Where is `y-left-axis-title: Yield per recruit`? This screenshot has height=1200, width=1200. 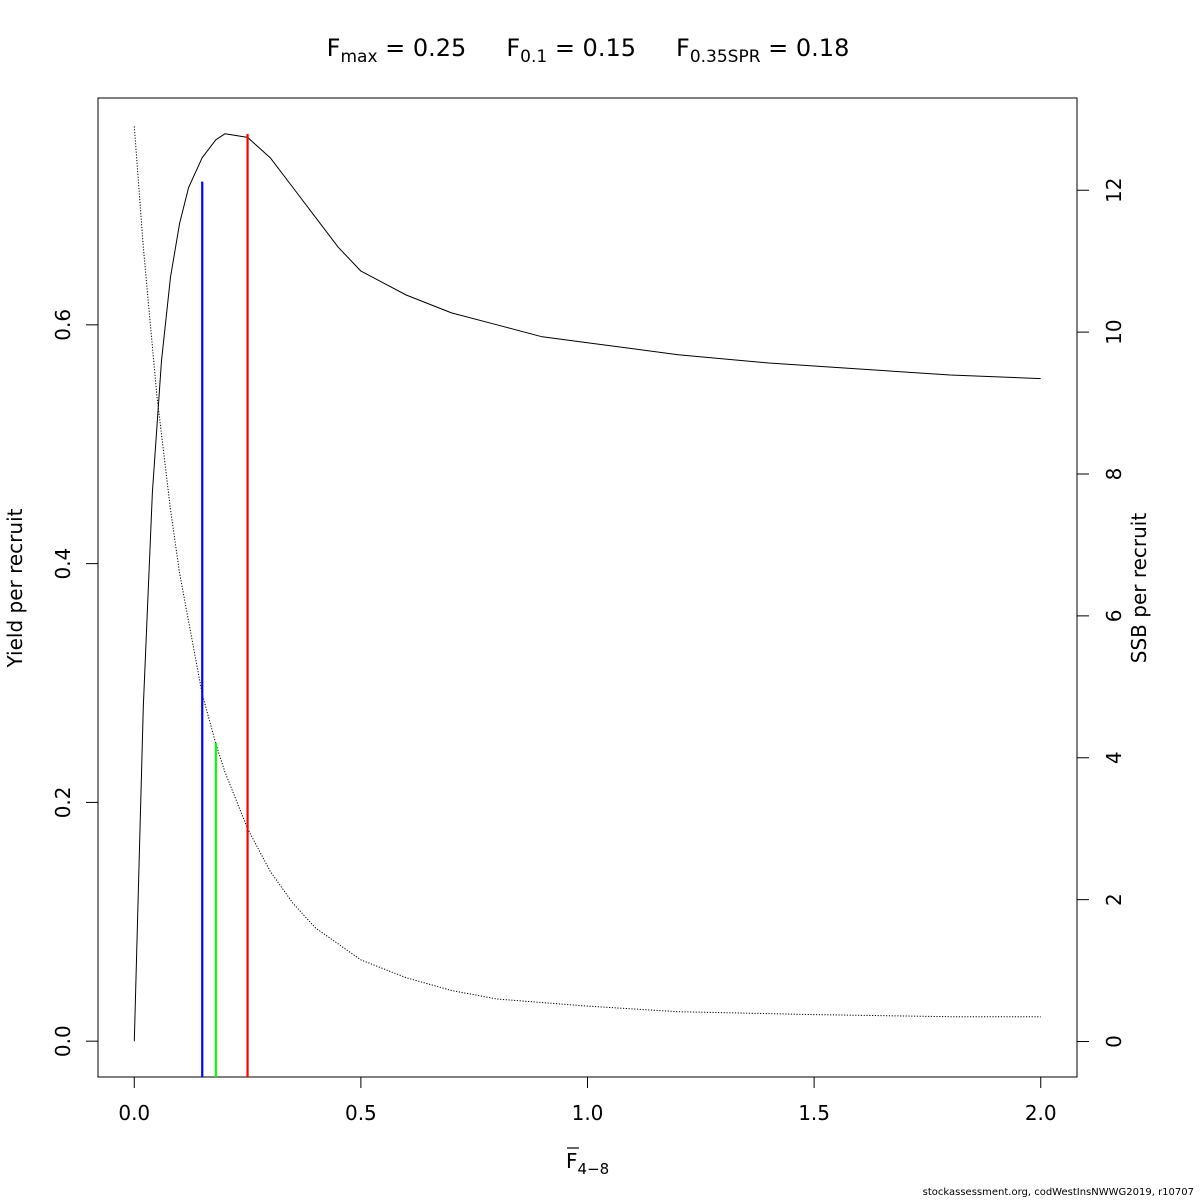
y-left-axis-title: Yield per recruit is located at coordinates (15, 588).